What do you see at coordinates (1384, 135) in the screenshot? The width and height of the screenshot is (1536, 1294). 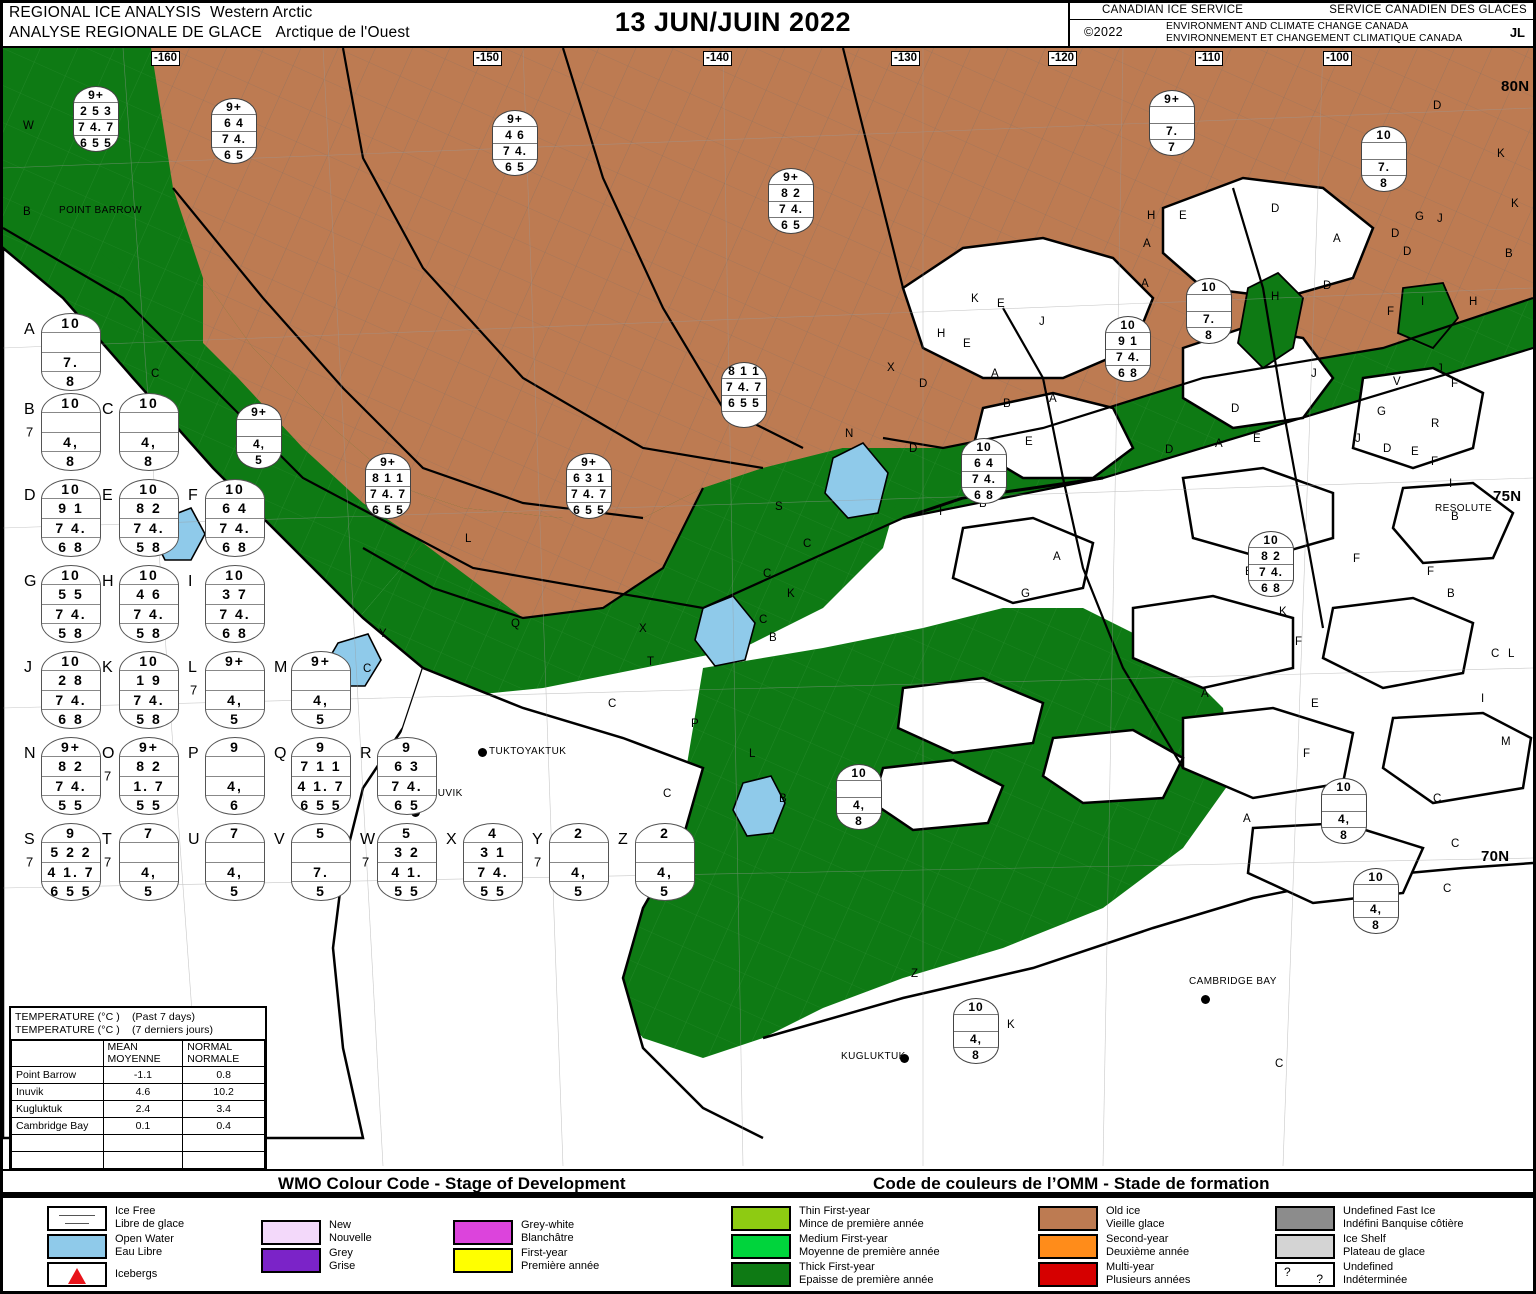 I see `egg-row: 10` at bounding box center [1384, 135].